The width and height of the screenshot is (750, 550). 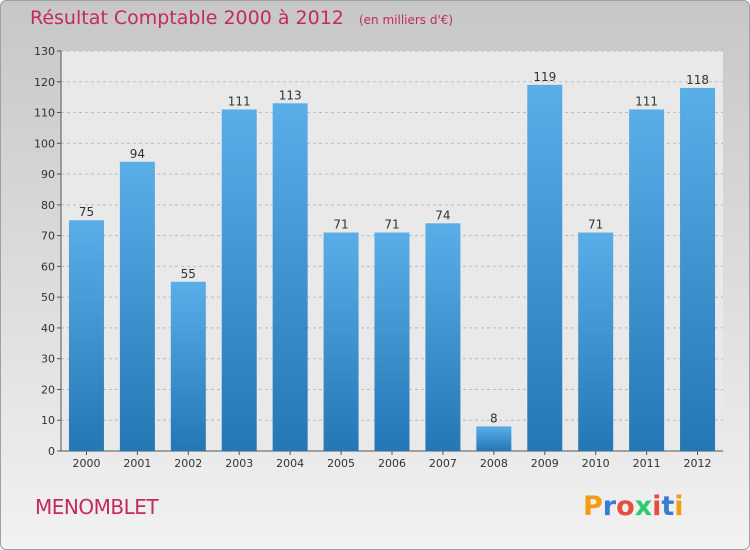 What do you see at coordinates (188, 274) in the screenshot?
I see `value-label: 55` at bounding box center [188, 274].